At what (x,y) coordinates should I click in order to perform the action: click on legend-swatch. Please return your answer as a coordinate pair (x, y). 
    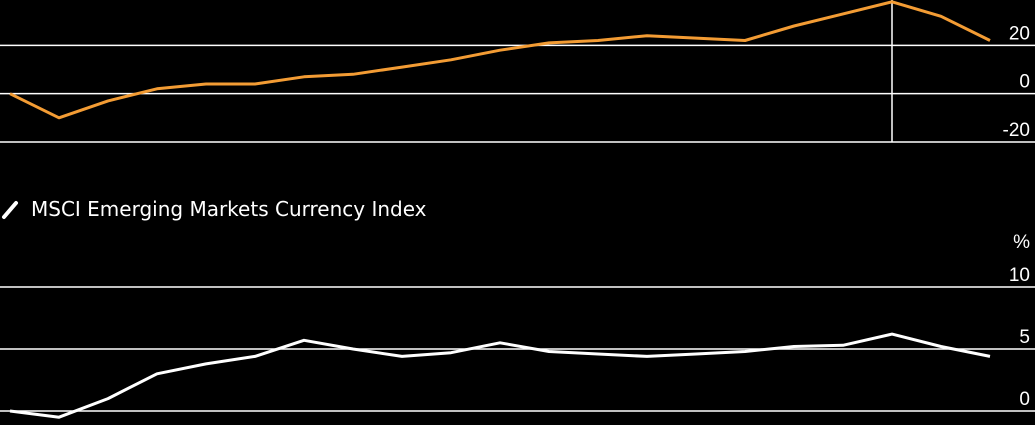
    Looking at the image, I should click on (10, 210).